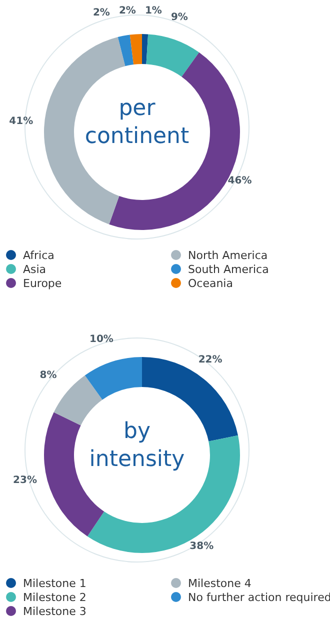 The image size is (330, 628). I want to click on data-label: 8%, so click(48, 375).